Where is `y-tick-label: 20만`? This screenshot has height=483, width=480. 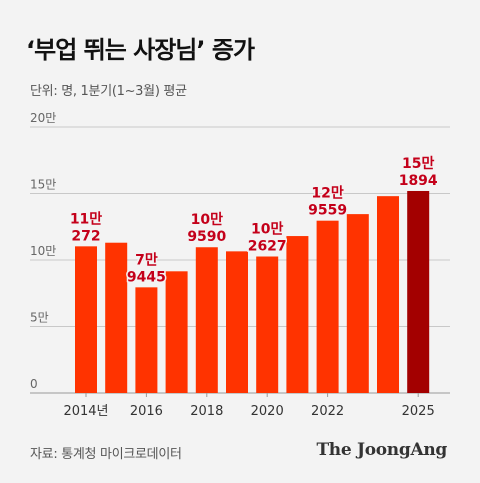
y-tick-label: 20만 is located at coordinates (43, 118).